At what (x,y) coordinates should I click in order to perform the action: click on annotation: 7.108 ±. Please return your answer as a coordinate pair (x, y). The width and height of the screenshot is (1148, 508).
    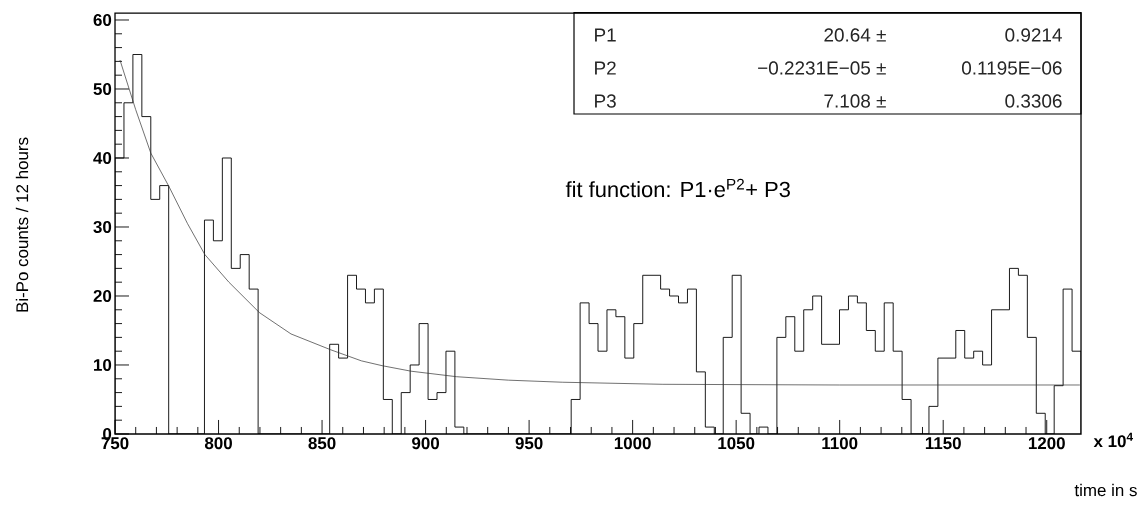
    Looking at the image, I should click on (855, 101).